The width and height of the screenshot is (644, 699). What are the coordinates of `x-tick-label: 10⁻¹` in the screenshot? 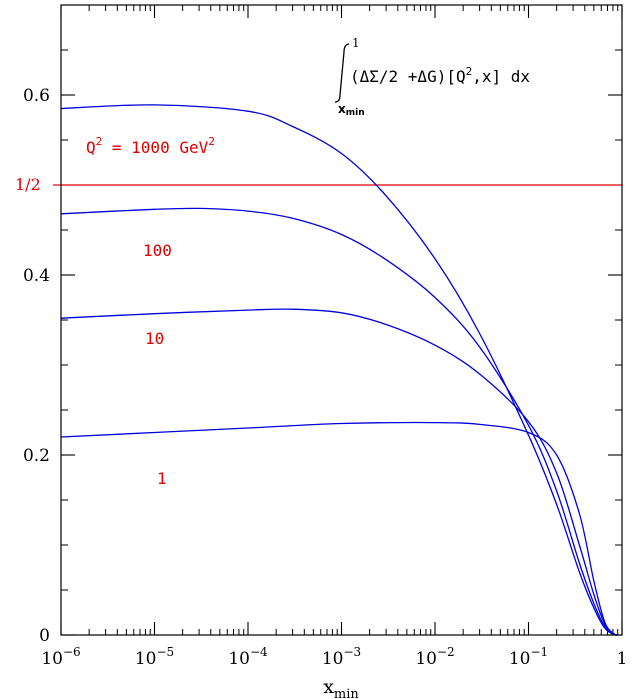 It's located at (528, 657).